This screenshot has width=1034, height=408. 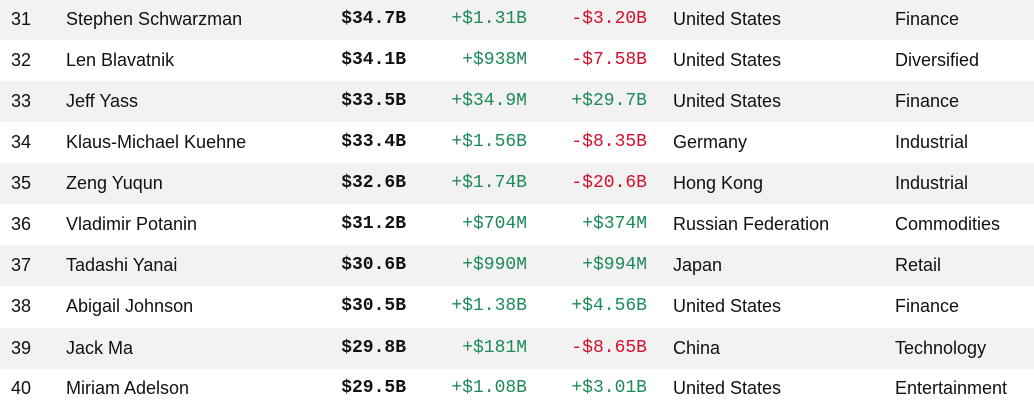 What do you see at coordinates (494, 224) in the screenshot?
I see `last-change-cell: +$704M` at bounding box center [494, 224].